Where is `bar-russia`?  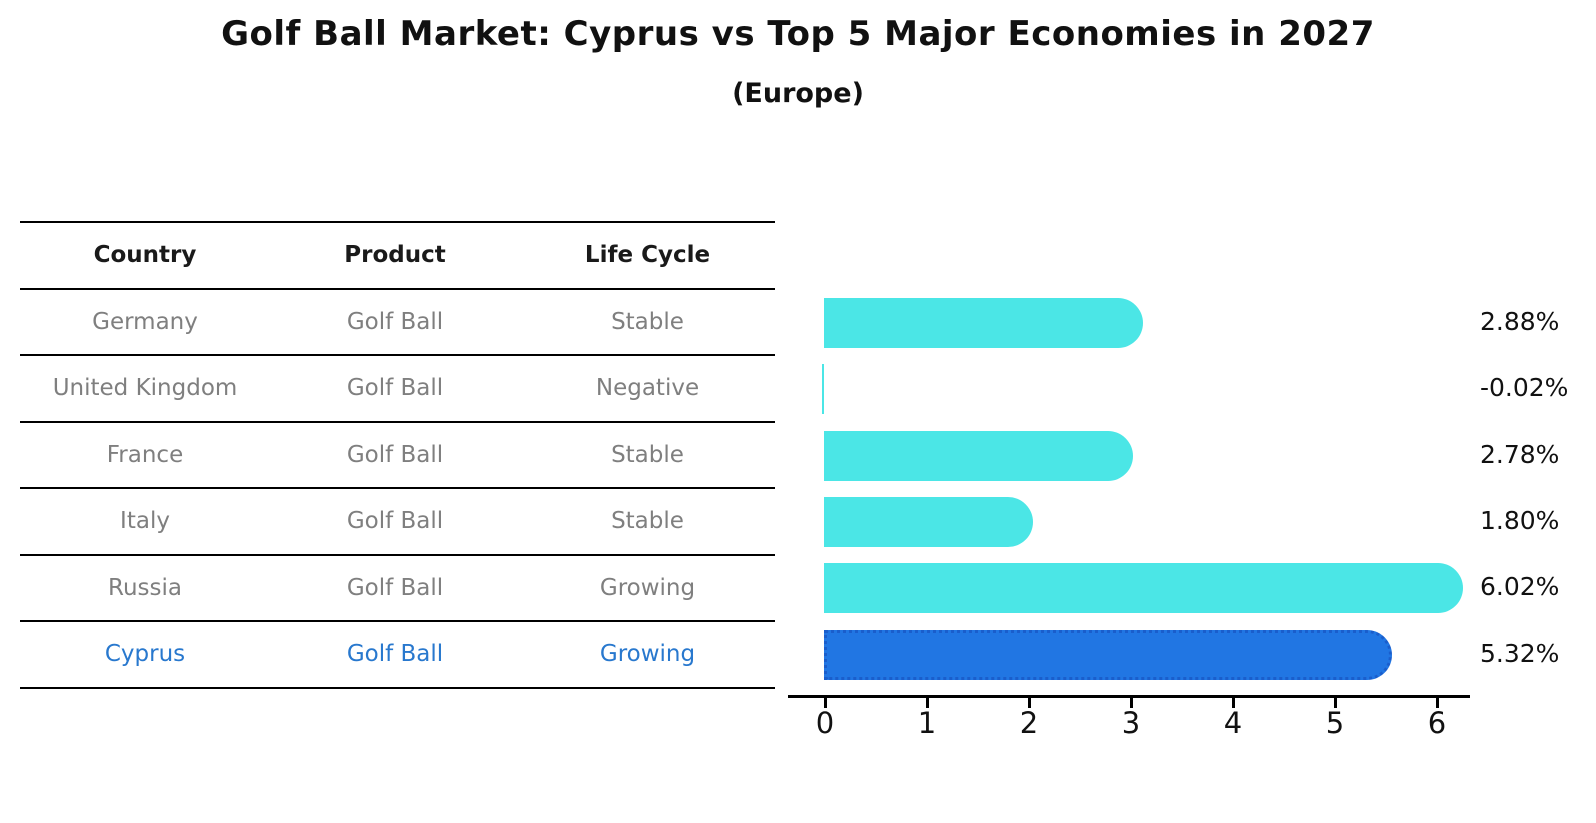 bar-russia is located at coordinates (1144, 588).